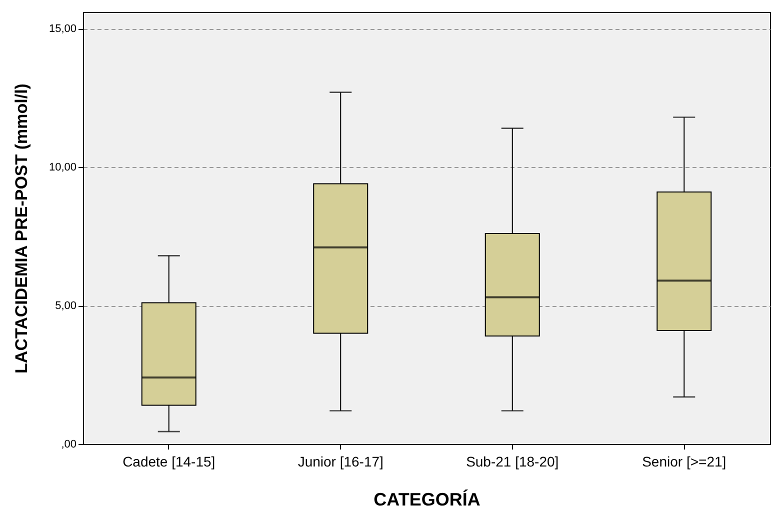  I want to click on y-tick-label: 10,00, so click(62, 168).